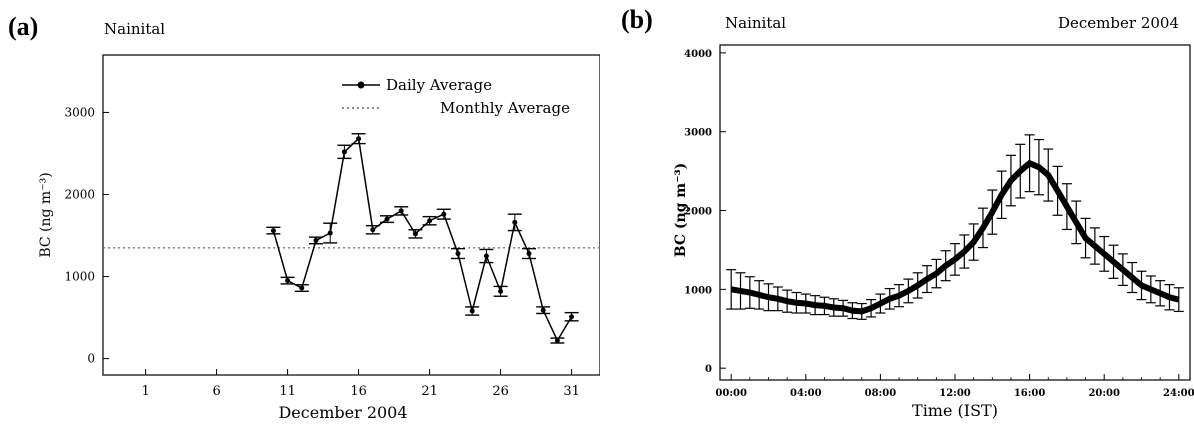  I want to click on y-tick-label-a: 2000, so click(79, 194).